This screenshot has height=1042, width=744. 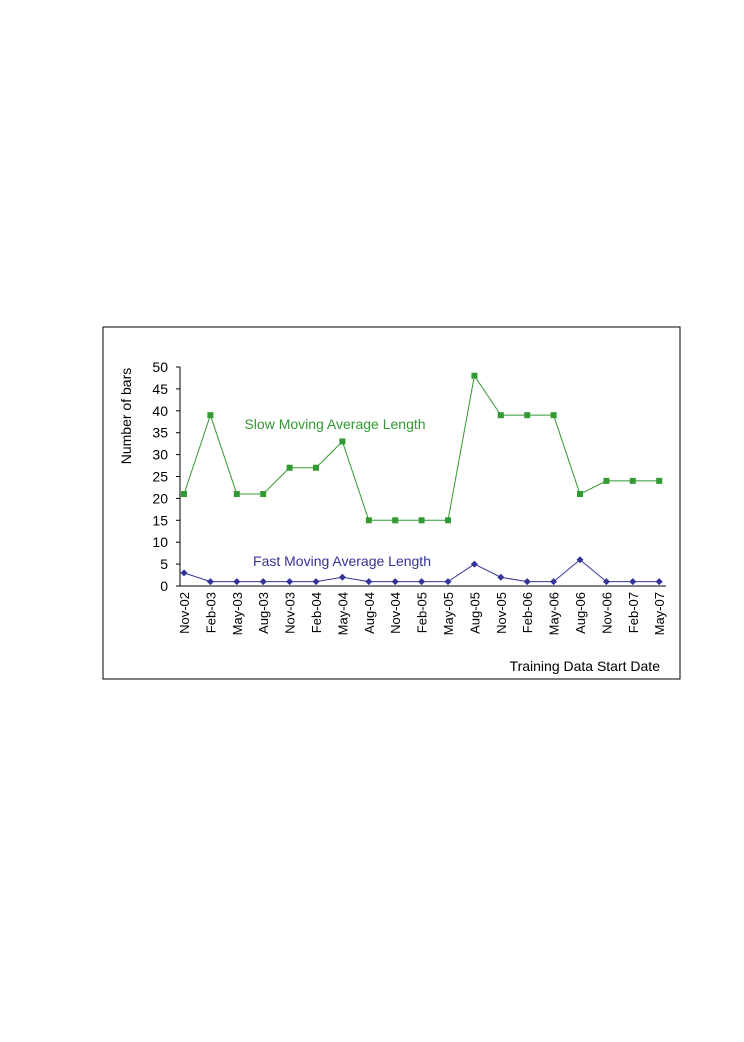 I want to click on x-tick-label: Feb-04, so click(x=316, y=612).